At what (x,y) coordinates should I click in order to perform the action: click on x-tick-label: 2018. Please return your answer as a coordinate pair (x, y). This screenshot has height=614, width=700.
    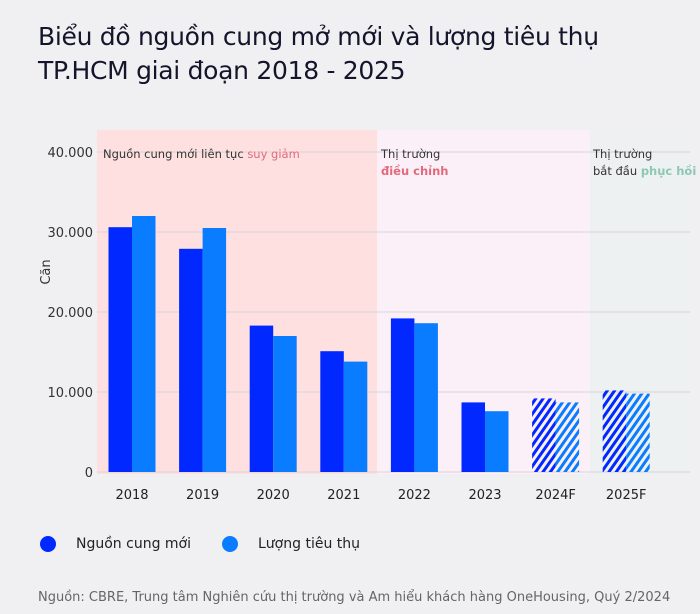
    Looking at the image, I should click on (131, 495).